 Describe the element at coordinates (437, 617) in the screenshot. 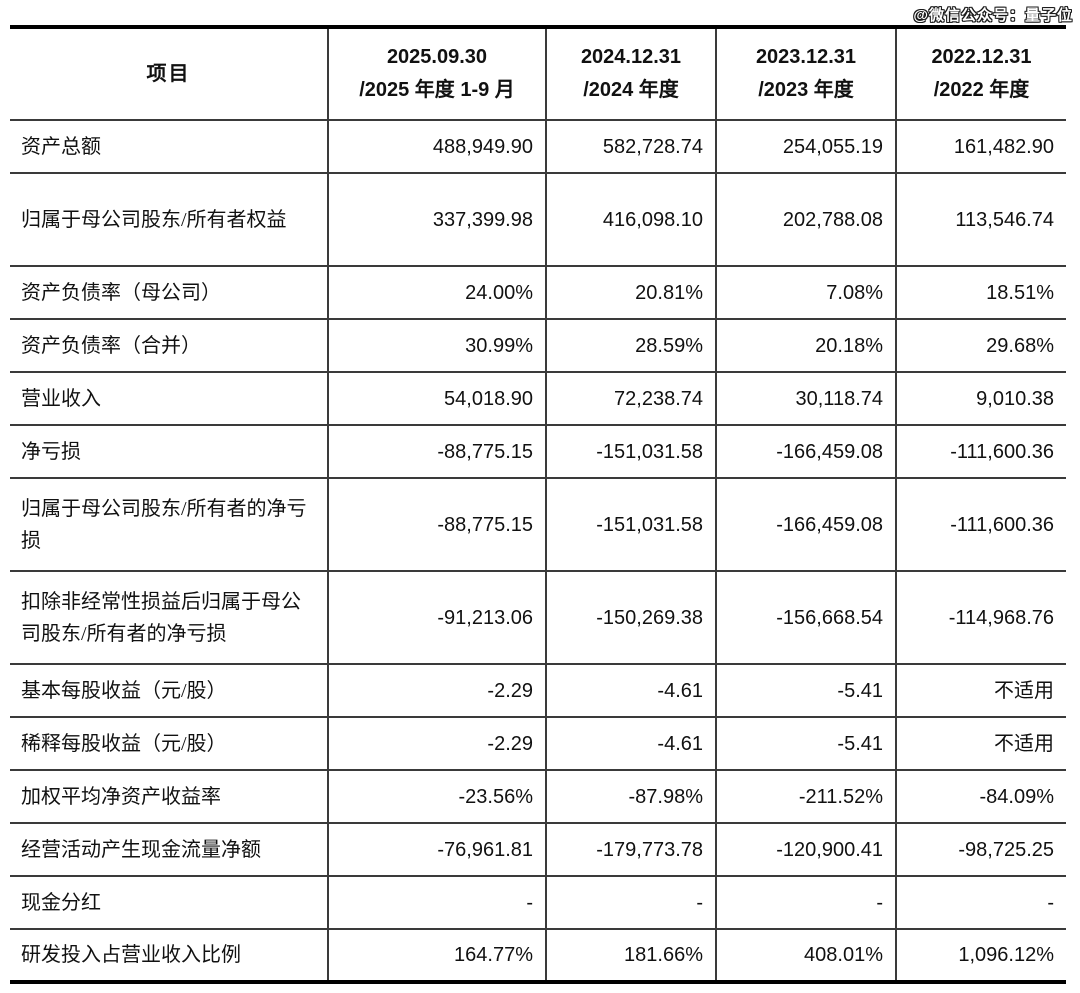

I see `cell-value: -91,213.06` at that location.